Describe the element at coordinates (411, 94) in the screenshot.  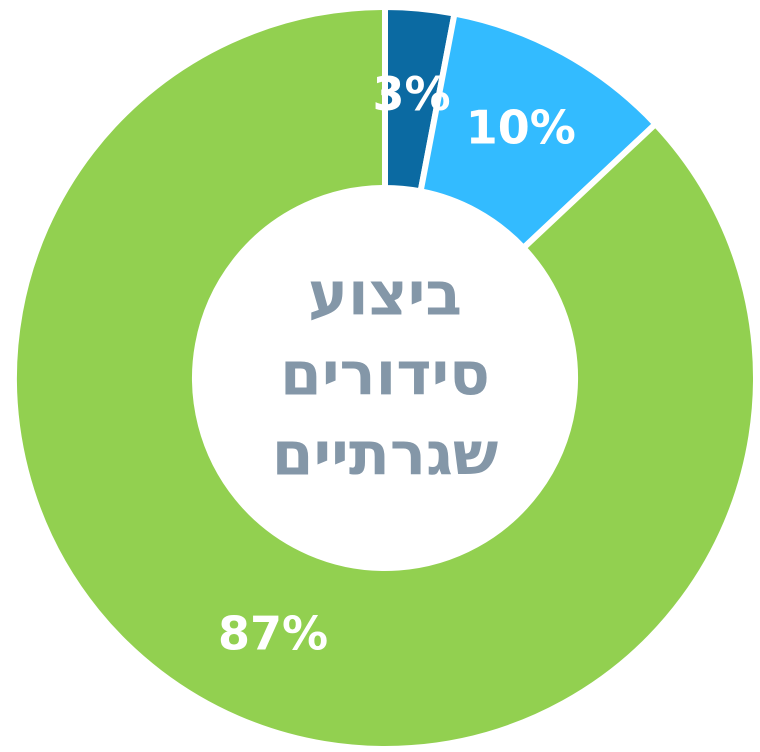
I see `value-label: 3%` at that location.